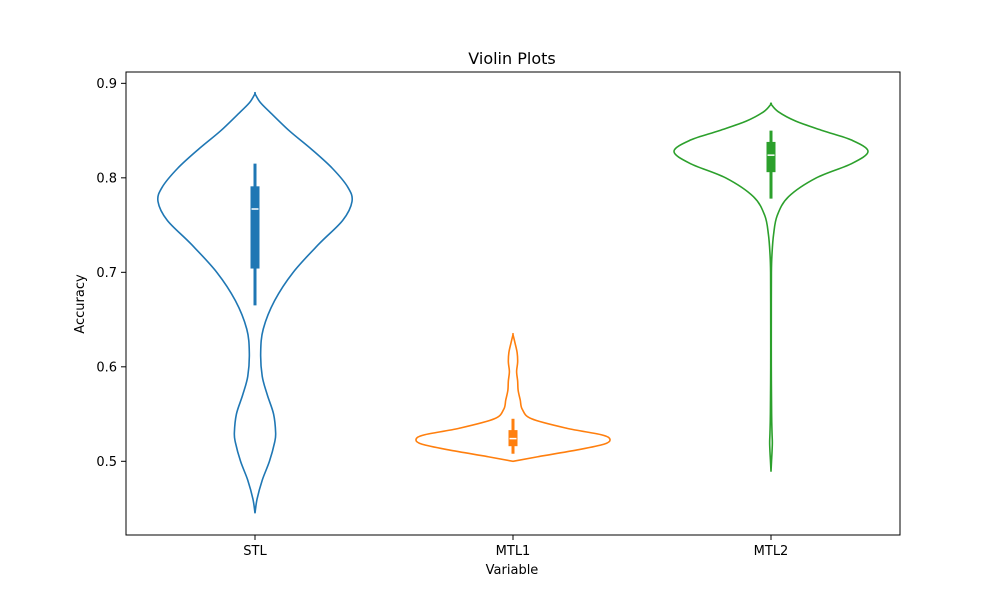 Image resolution: width=1000 pixels, height=604 pixels. Describe the element at coordinates (106, 178) in the screenshot. I see `y-tick-label: 0.8` at that location.